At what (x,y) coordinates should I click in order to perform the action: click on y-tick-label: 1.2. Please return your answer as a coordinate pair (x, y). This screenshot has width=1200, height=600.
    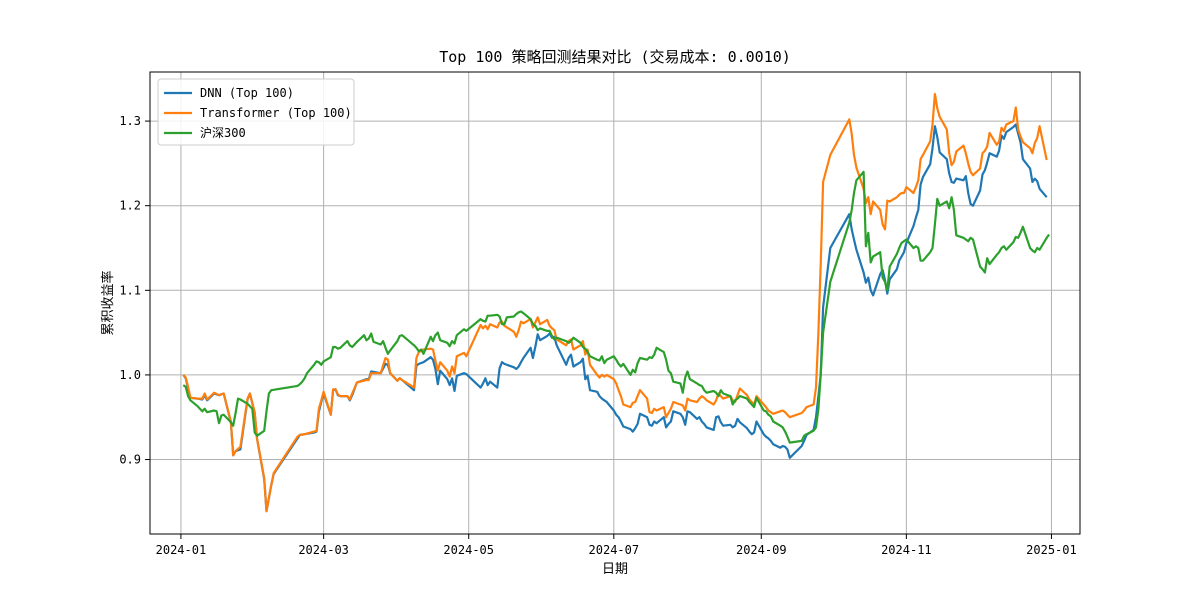
    Looking at the image, I should click on (130, 206).